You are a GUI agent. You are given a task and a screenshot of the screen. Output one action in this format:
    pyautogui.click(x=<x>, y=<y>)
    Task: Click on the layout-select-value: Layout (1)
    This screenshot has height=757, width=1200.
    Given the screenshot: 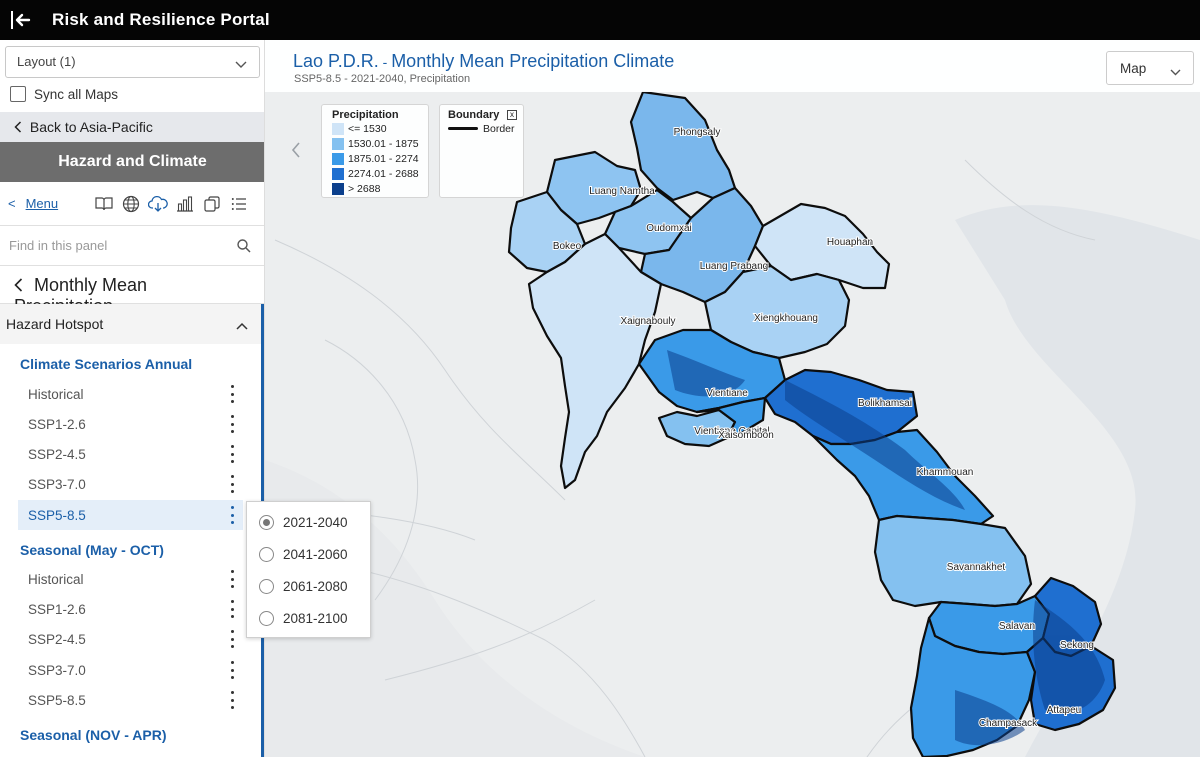 What is the action you would take?
    pyautogui.click(x=46, y=61)
    